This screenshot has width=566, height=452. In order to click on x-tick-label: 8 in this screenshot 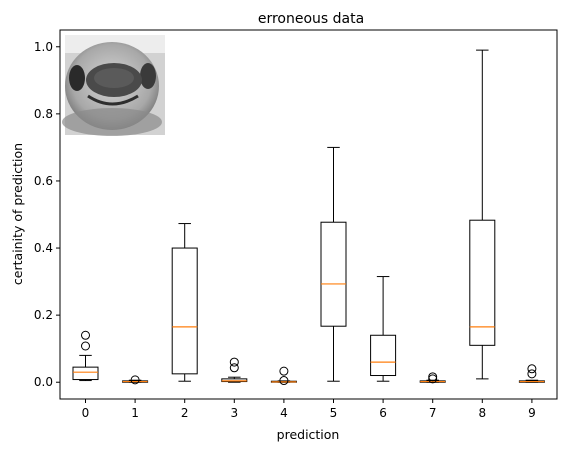, I will do `click(482, 413)`.